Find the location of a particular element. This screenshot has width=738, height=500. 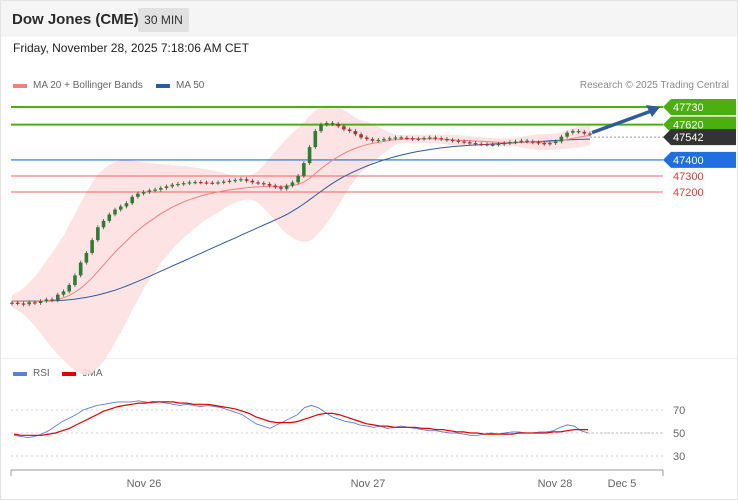

rsi-9ma-line is located at coordinates (300, 418).